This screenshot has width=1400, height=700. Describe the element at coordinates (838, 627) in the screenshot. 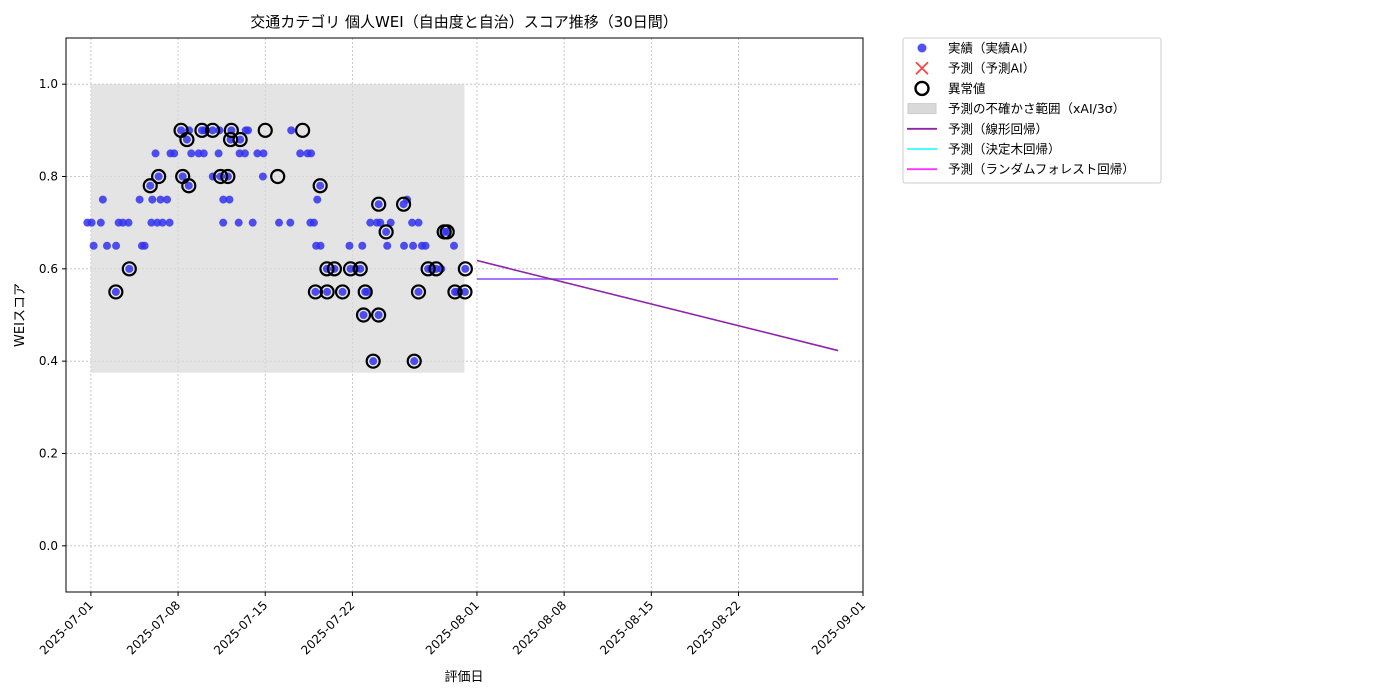

I see `x-tick-label: 2025-09-01` at that location.